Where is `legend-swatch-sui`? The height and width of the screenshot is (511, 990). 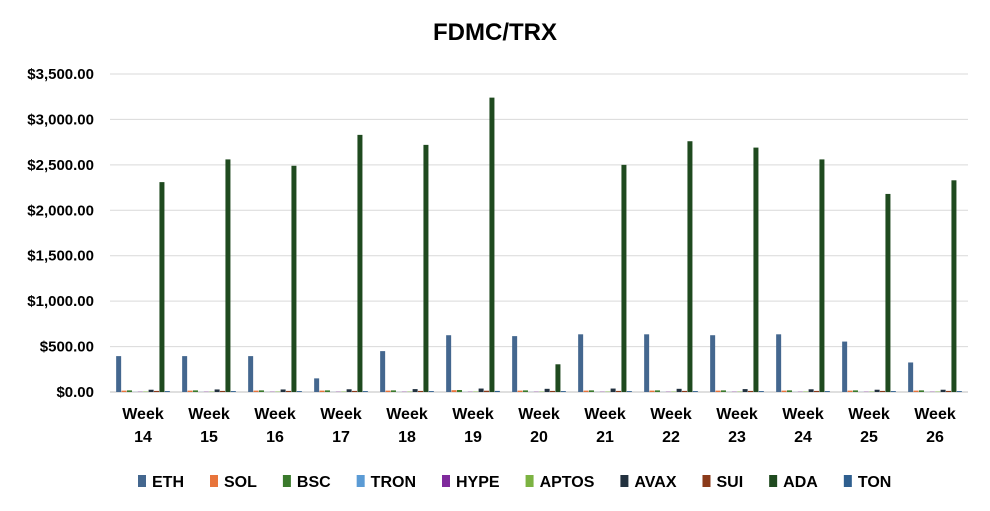
legend-swatch-sui is located at coordinates (706, 481).